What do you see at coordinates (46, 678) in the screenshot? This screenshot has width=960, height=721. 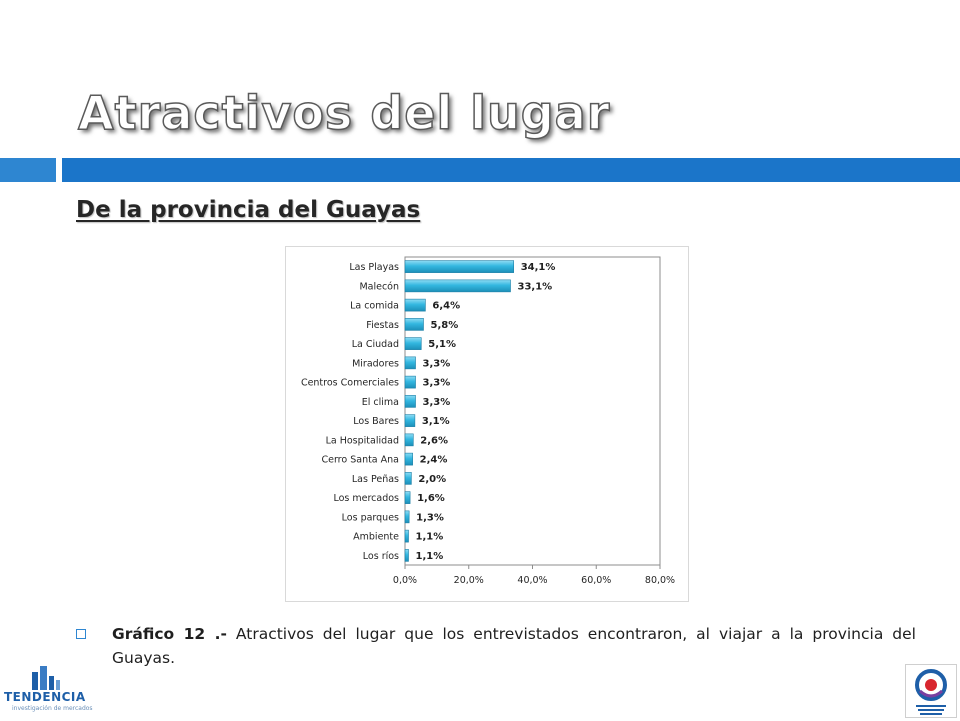 I see `building-chart-icon` at bounding box center [46, 678].